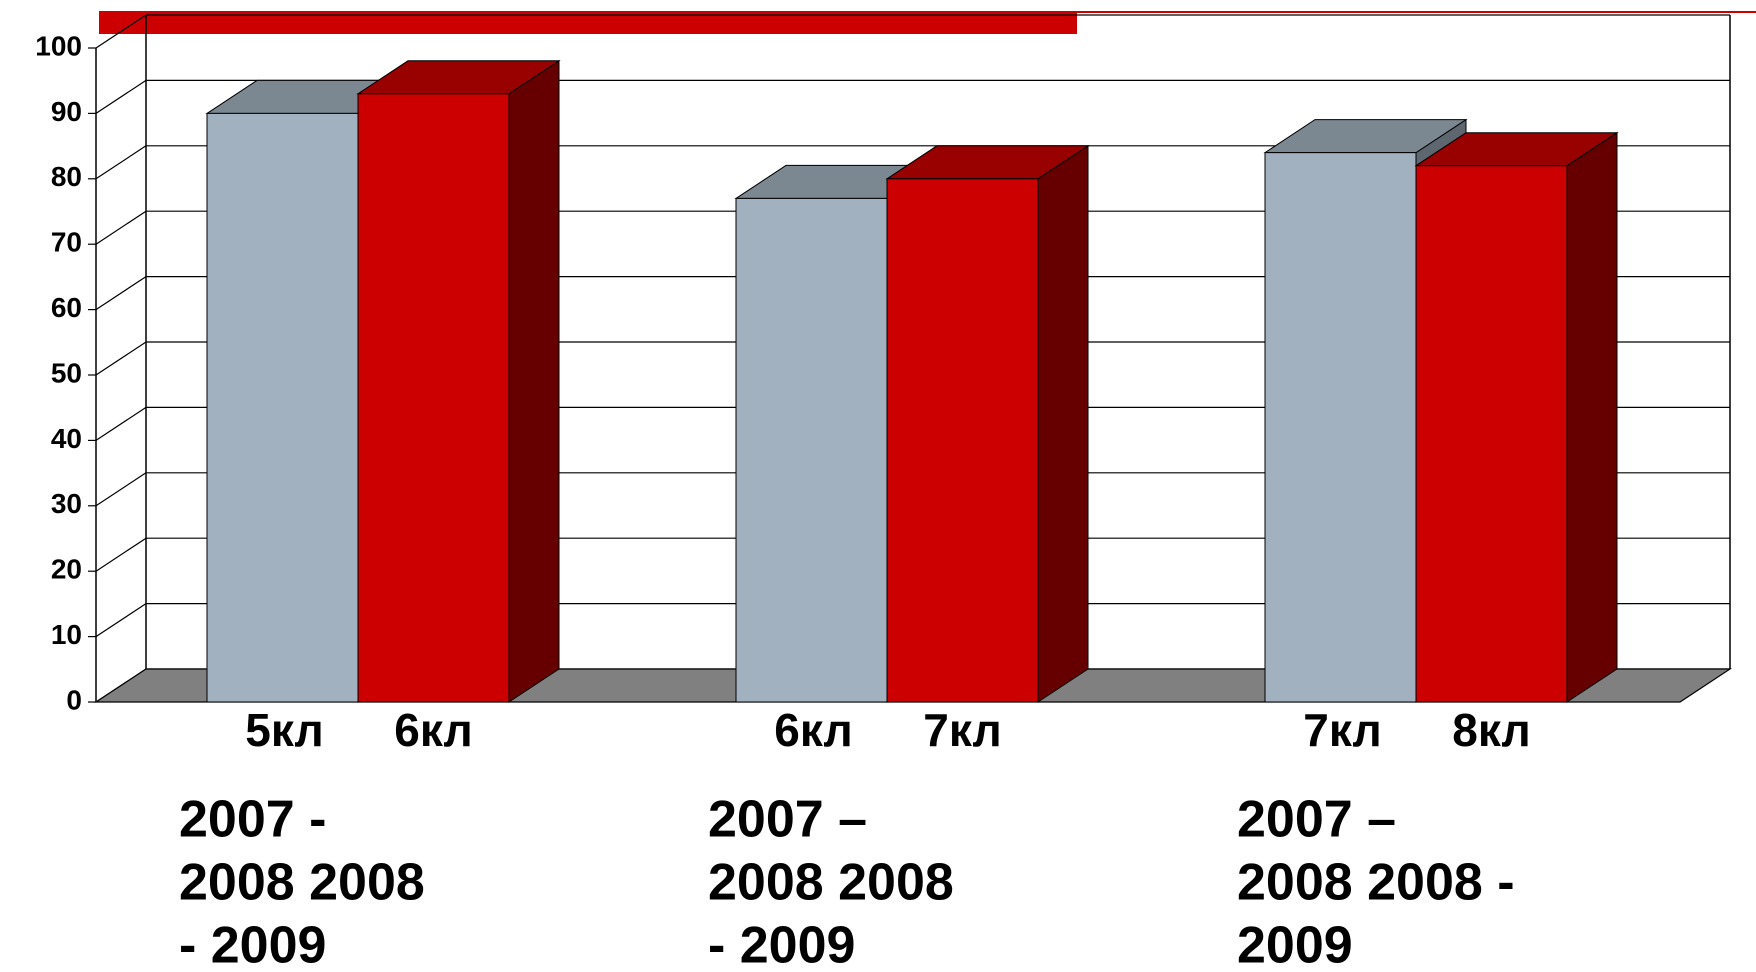  Describe the element at coordinates (74, 699) in the screenshot. I see `y-tick-label: 0` at that location.